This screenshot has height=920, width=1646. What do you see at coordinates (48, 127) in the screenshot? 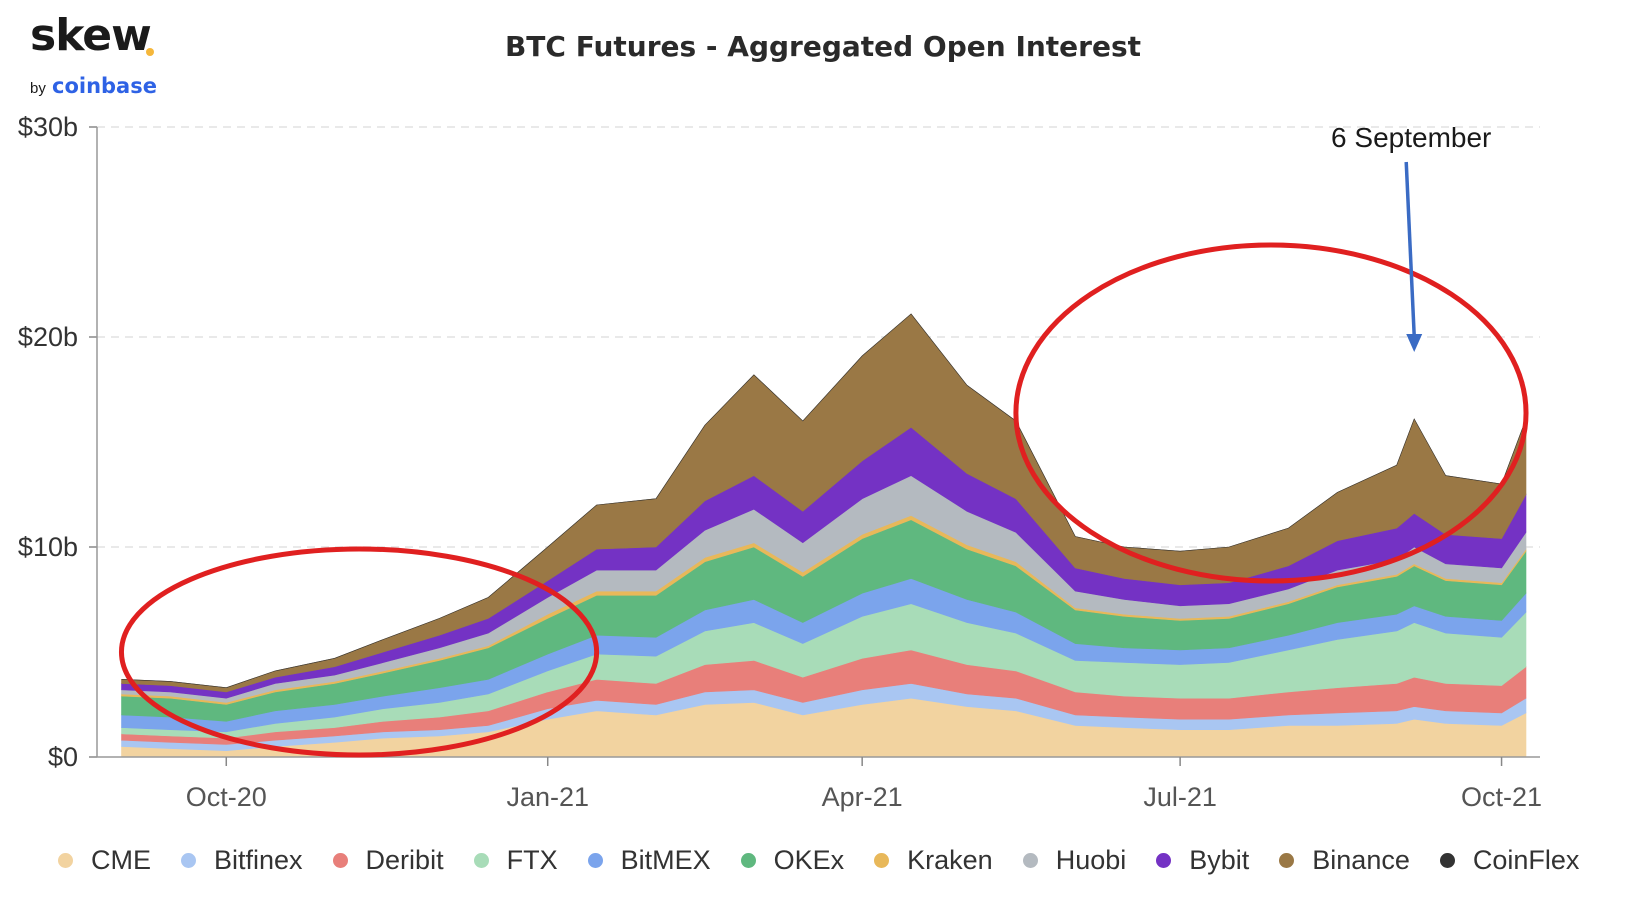
I see `y-tick-label: $30b` at bounding box center [48, 127].